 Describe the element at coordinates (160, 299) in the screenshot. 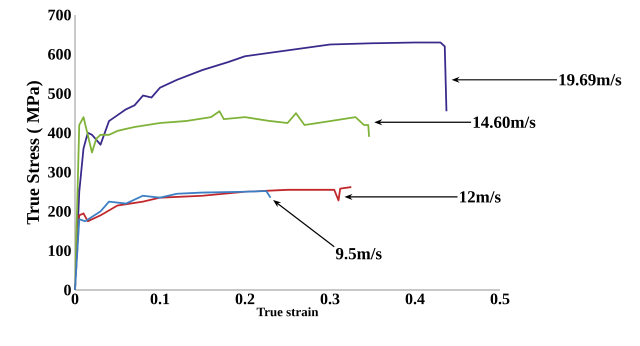

I see `x-tick-label: 0.1` at that location.